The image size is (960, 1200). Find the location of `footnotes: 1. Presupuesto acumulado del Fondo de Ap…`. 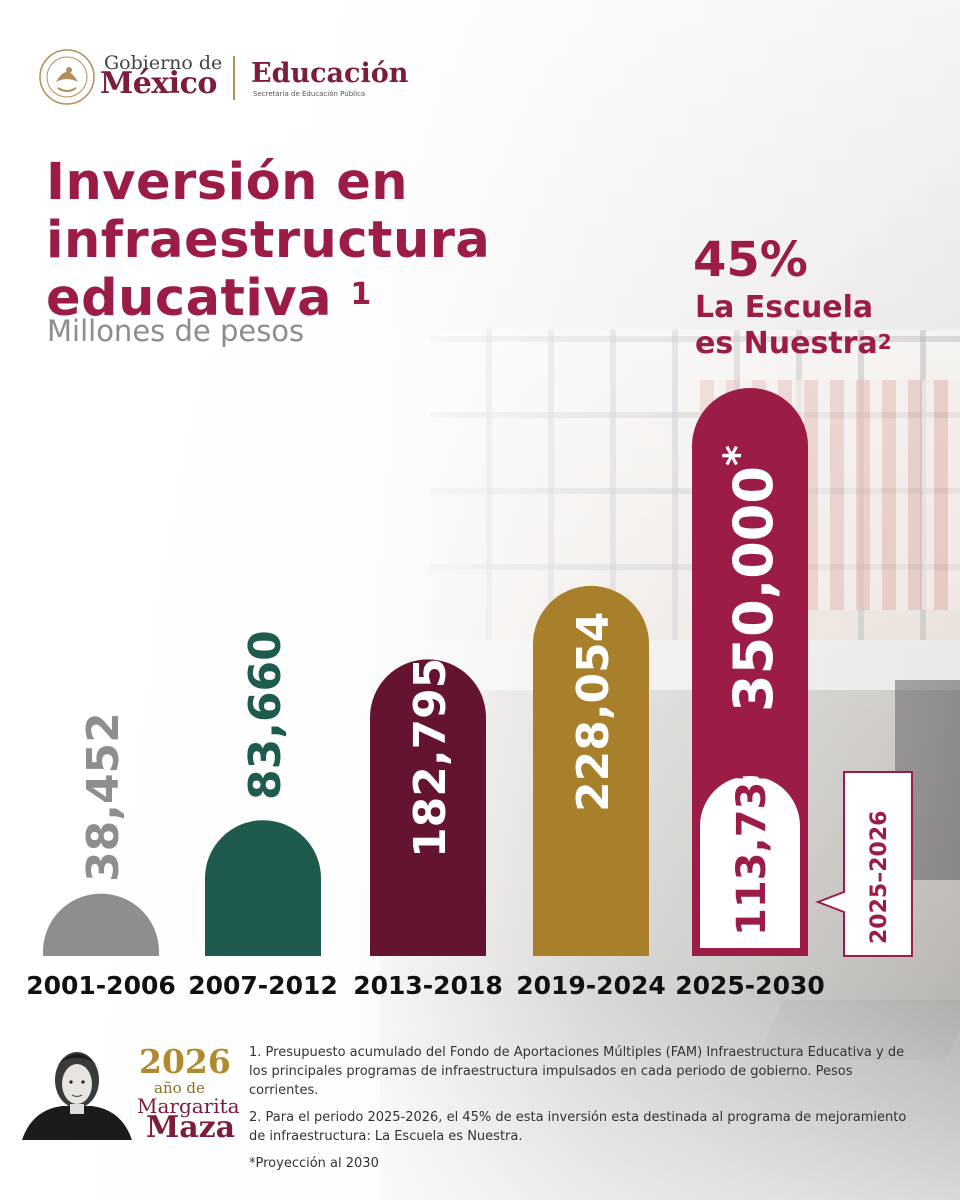

footnotes: 1. Presupuesto acumulado del Fondo de Ap… is located at coordinates (579, 1112).